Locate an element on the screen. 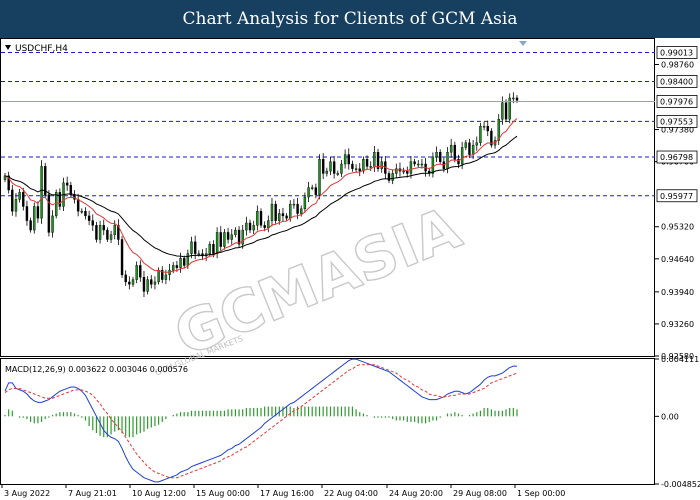 This screenshot has width=700, height=500. time-axis-label: 17 Aug 16:00 is located at coordinates (287, 493).